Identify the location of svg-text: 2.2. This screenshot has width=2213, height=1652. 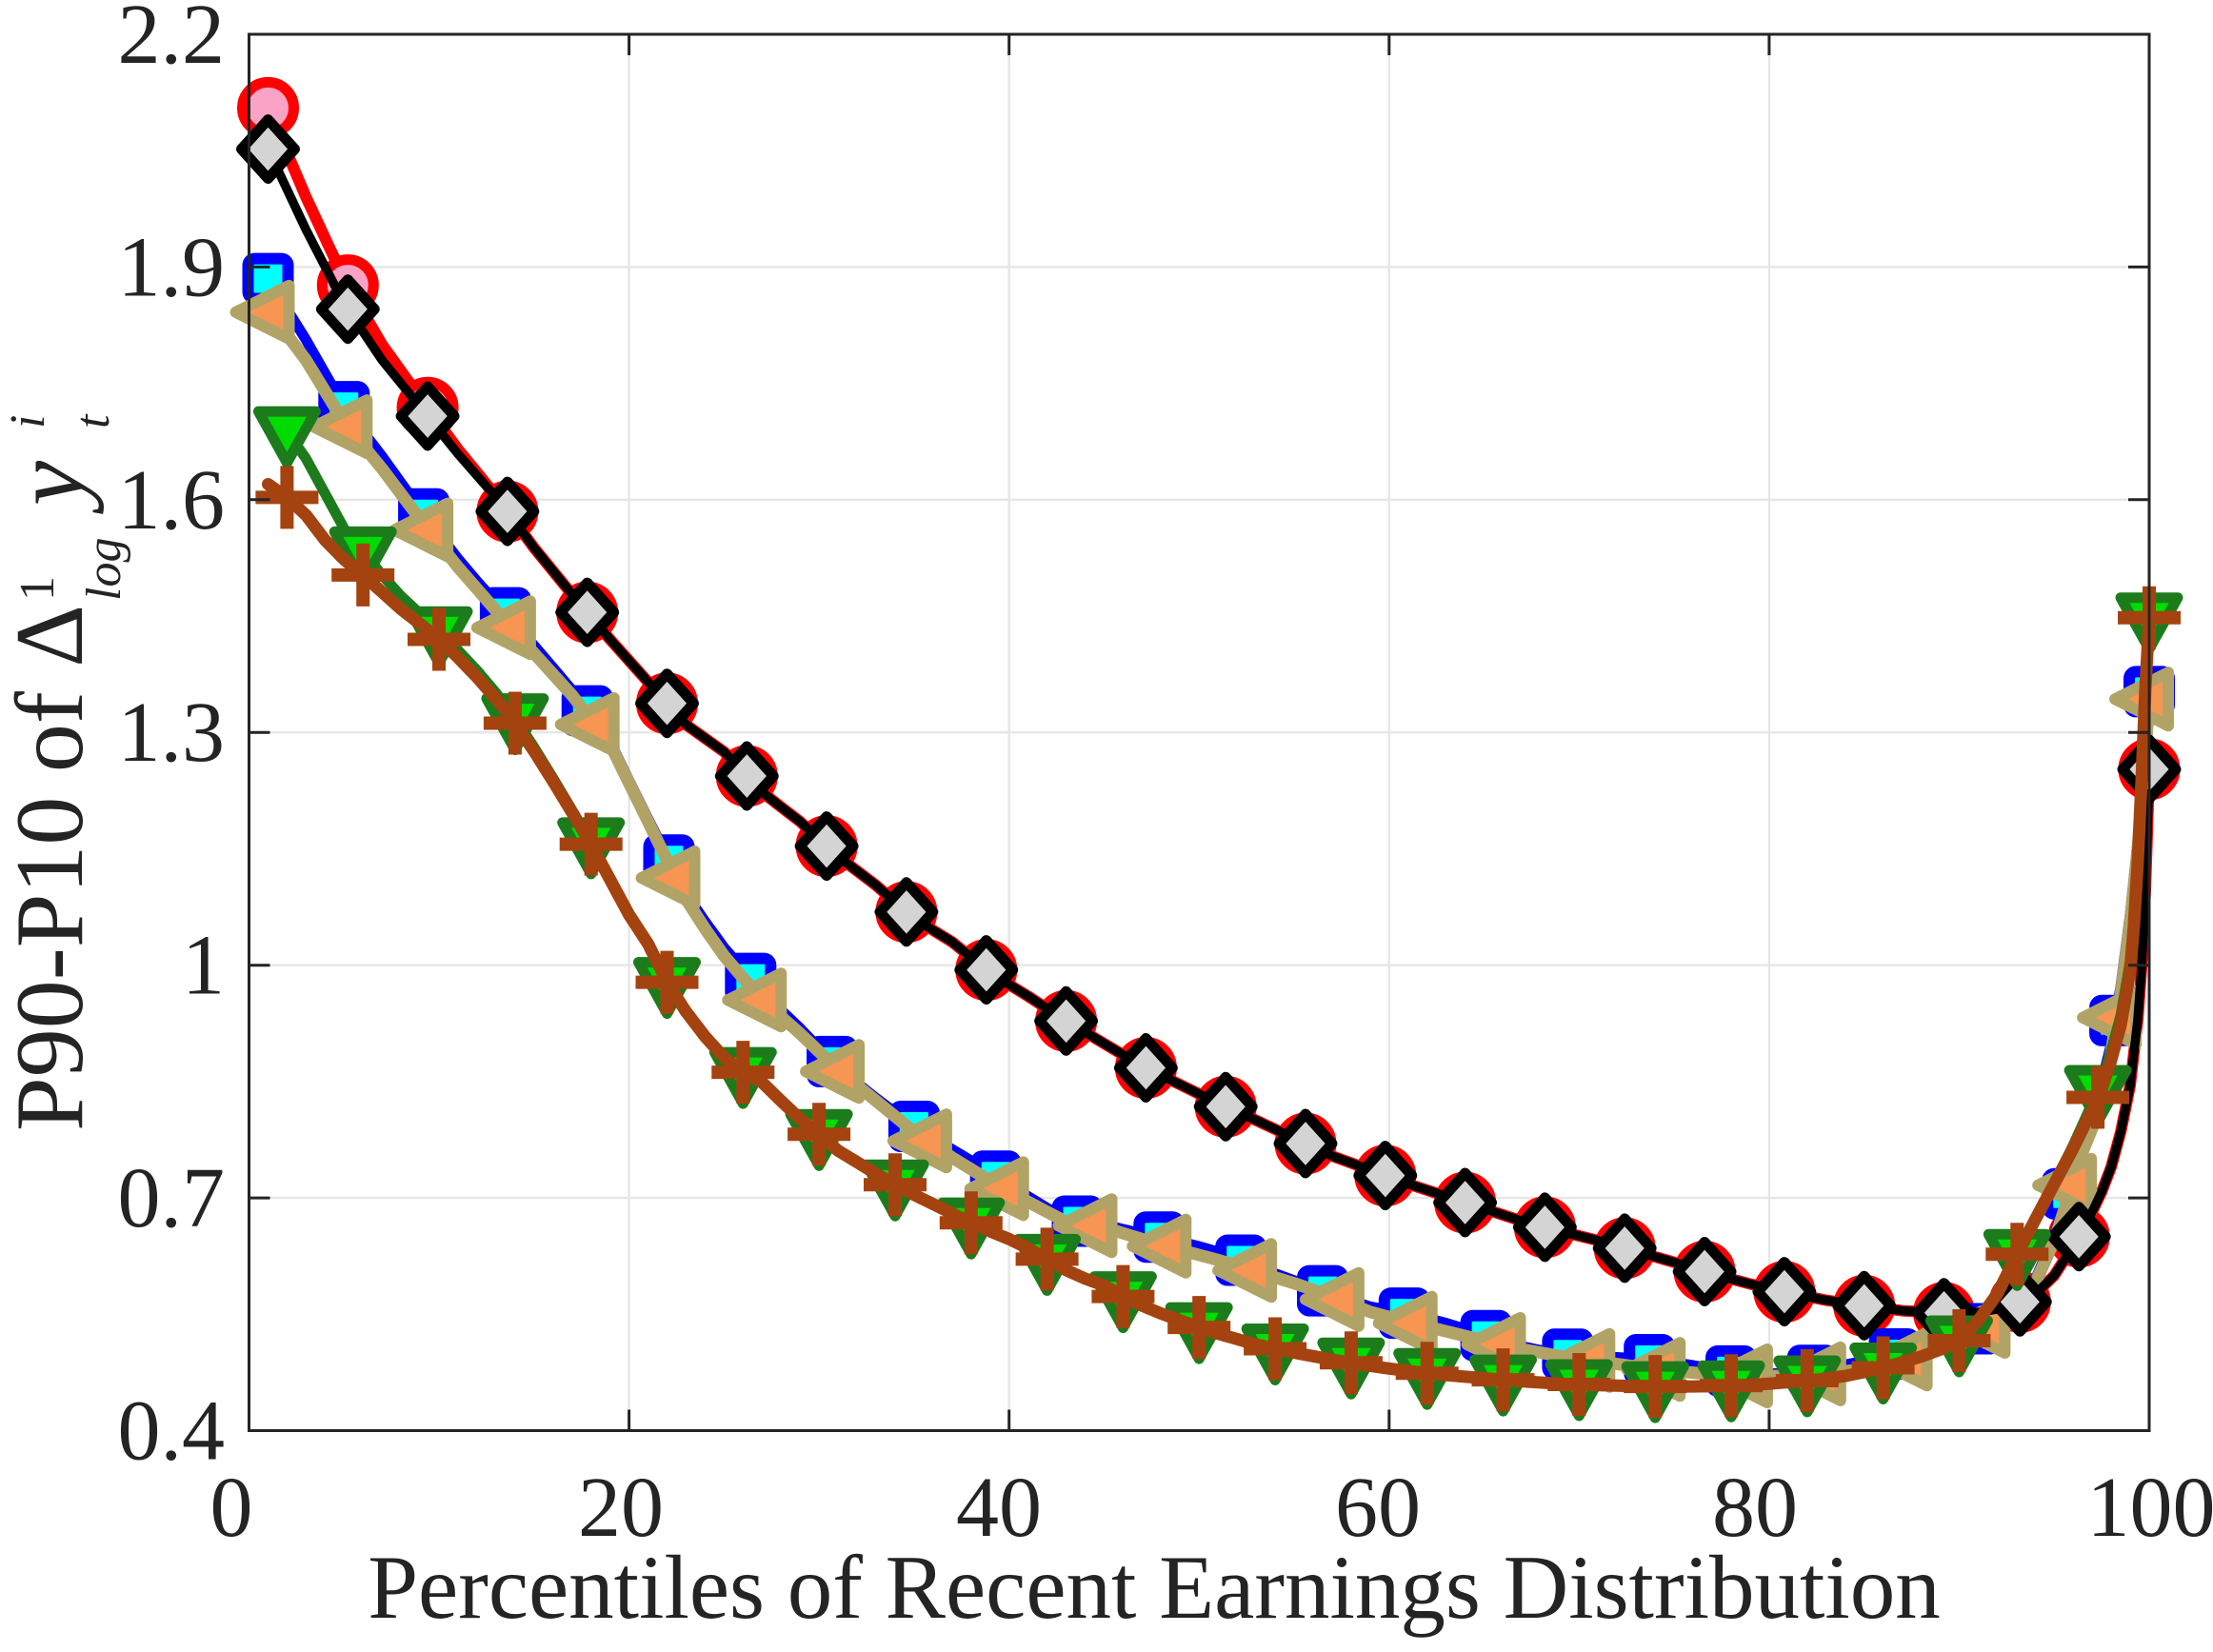
(172, 41).